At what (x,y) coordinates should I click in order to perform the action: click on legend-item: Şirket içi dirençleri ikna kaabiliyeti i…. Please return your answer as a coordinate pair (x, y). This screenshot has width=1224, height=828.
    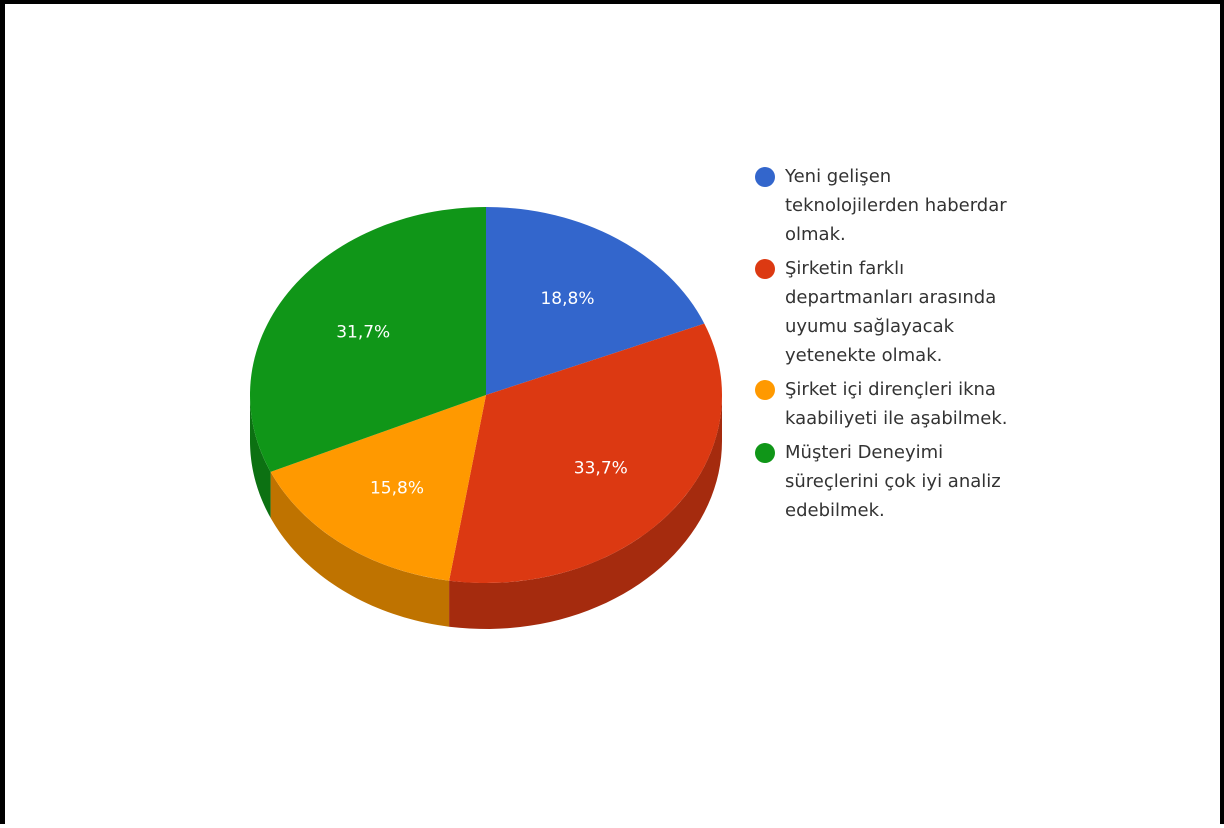
    Looking at the image, I should click on (890, 404).